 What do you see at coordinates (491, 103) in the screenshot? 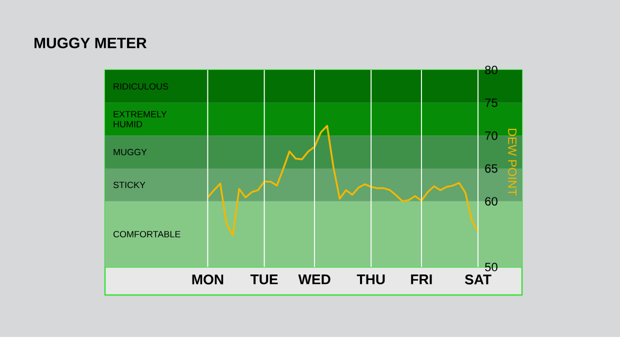
I see `y-tick-label: 75` at bounding box center [491, 103].